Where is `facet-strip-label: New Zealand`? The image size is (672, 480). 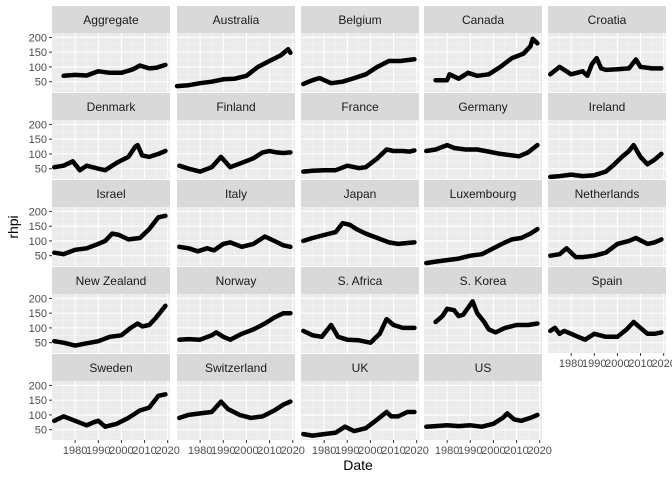
facet-strip-label: New Zealand is located at coordinates (111, 281).